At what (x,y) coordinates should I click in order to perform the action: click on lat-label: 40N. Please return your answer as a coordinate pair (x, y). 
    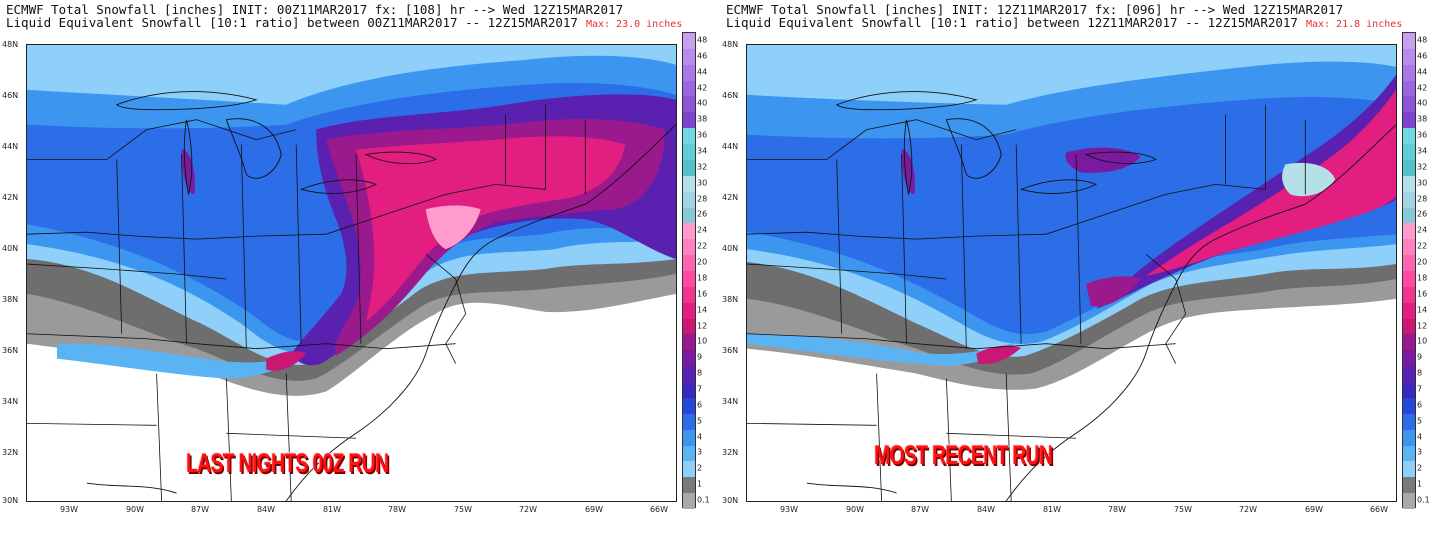
    Looking at the image, I should click on (730, 248).